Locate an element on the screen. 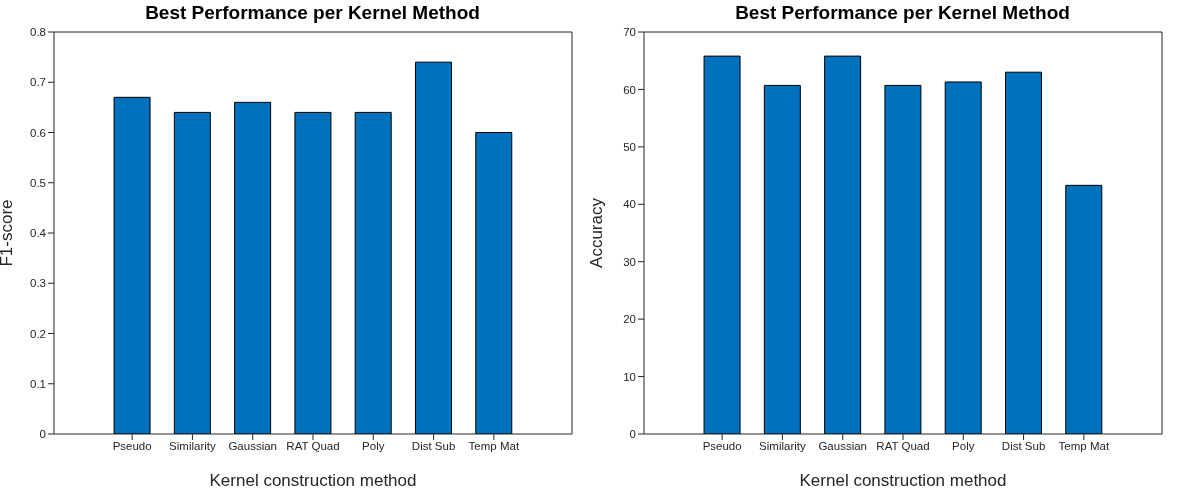 The height and width of the screenshot is (492, 1179). y-tick-label: 0.5 is located at coordinates (38, 182).